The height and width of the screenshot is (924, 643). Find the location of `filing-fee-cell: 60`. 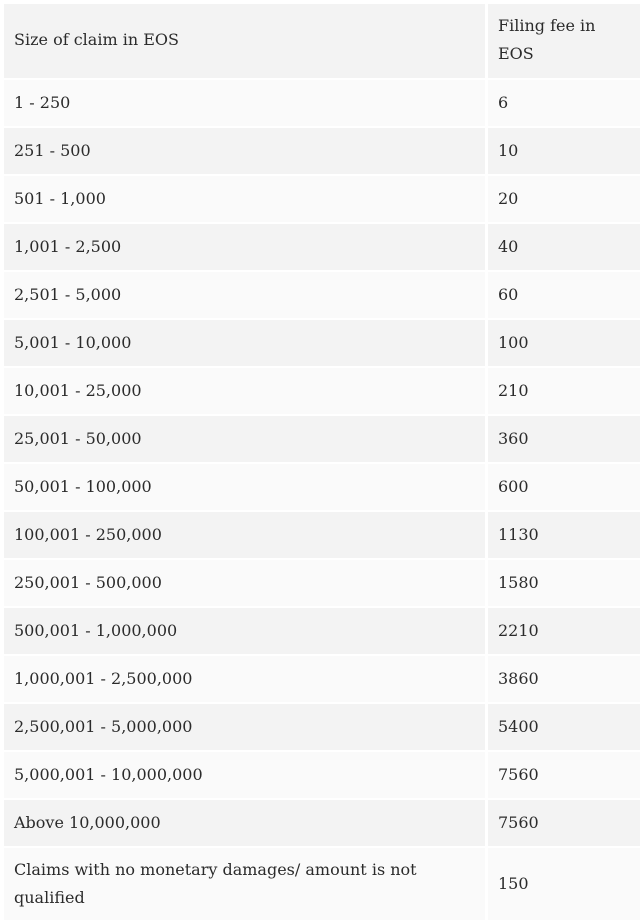

filing-fee-cell: 60 is located at coordinates (564, 296).